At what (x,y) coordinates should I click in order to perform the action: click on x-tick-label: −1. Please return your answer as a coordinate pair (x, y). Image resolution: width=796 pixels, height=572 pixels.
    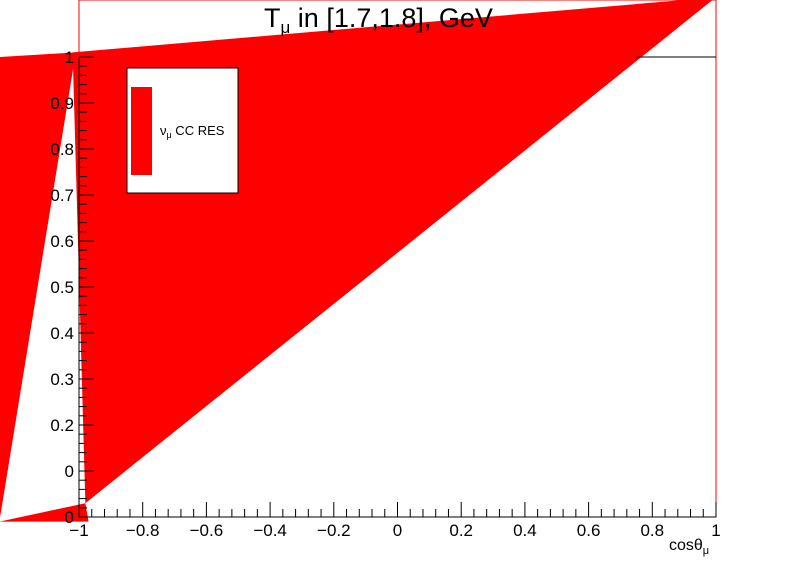
    Looking at the image, I should click on (78, 530).